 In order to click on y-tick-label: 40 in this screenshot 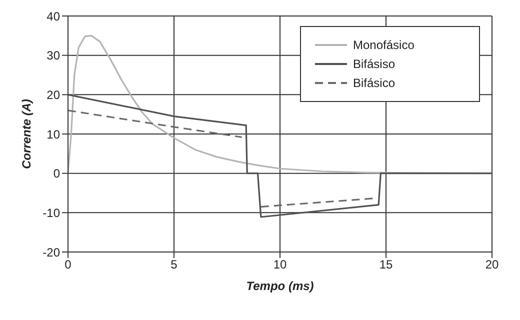, I will do `click(53, 16)`.